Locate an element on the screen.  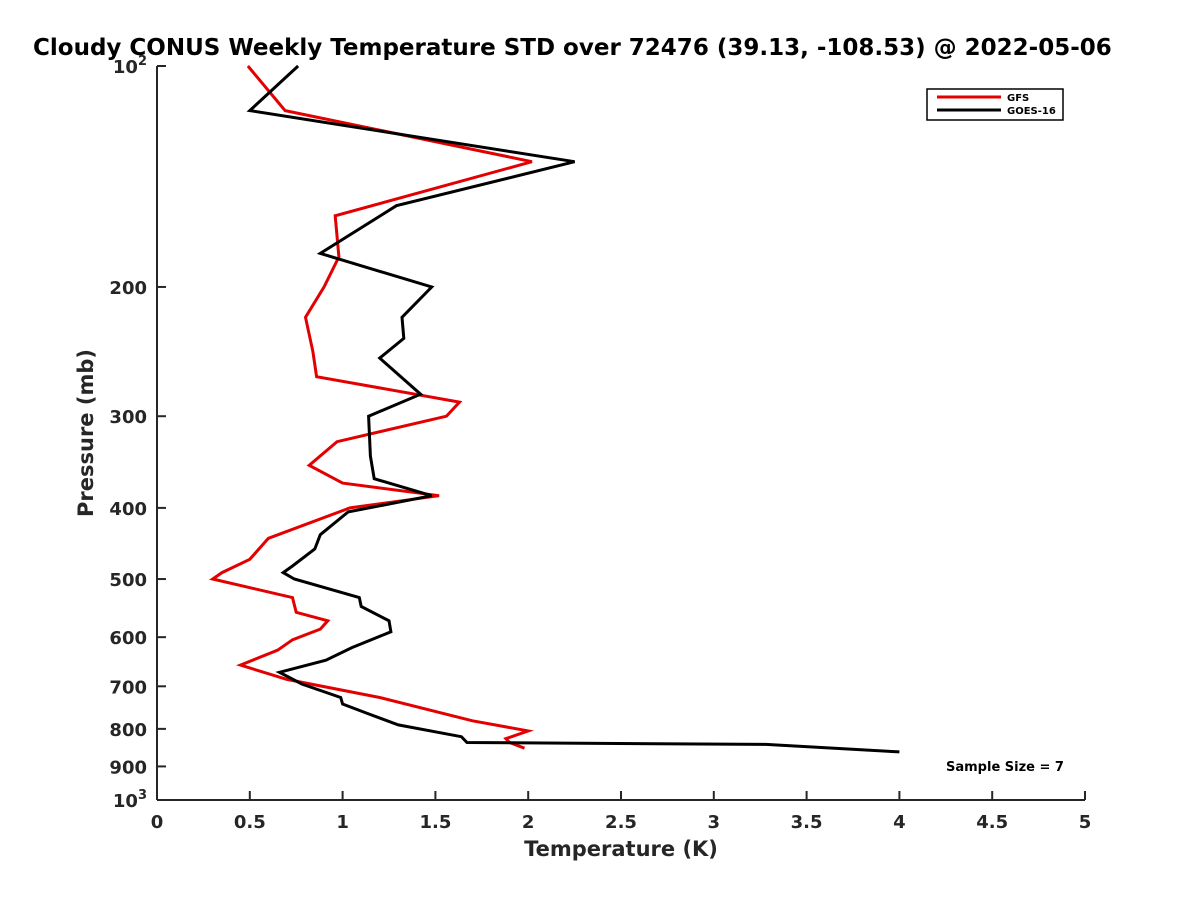
legend-box is located at coordinates (995, 104).